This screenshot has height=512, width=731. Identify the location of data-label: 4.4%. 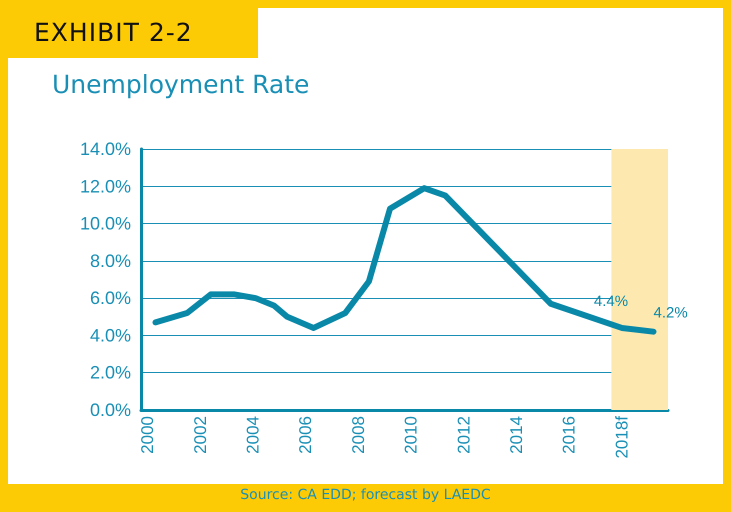
(611, 301).